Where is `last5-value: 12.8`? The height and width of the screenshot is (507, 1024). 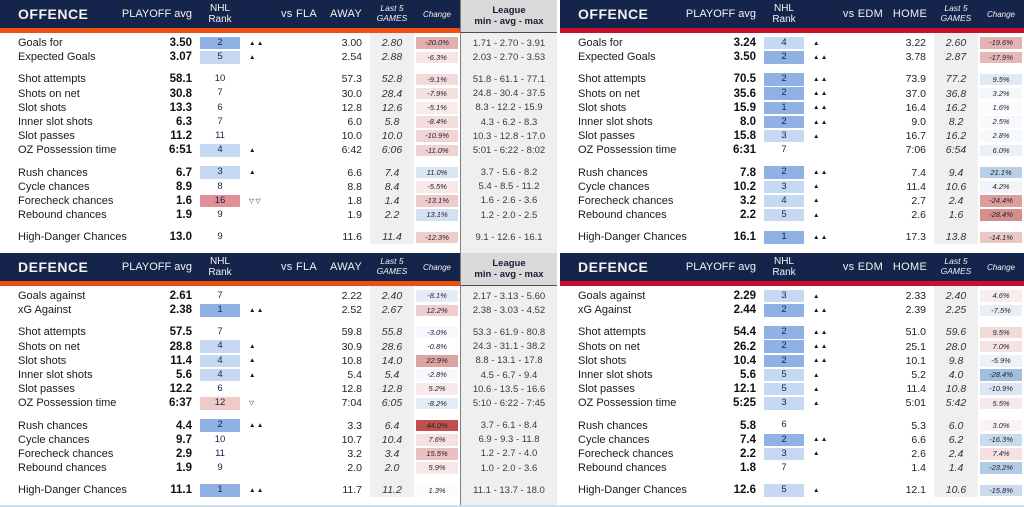
last5-value: 12.8 is located at coordinates (392, 389).